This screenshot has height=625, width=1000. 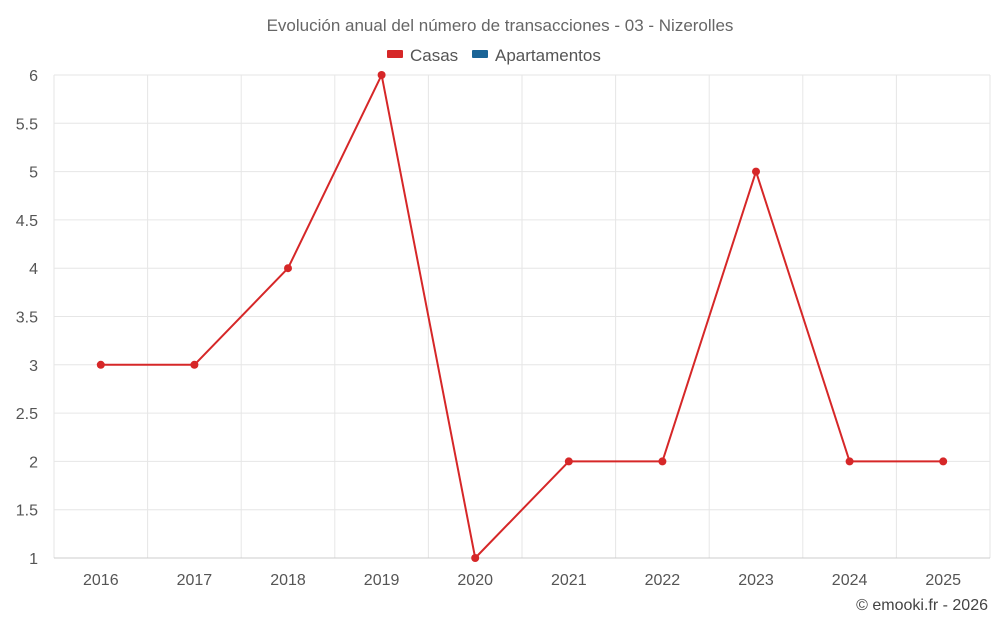 I want to click on x-tick-label: 2019, so click(x=382, y=580).